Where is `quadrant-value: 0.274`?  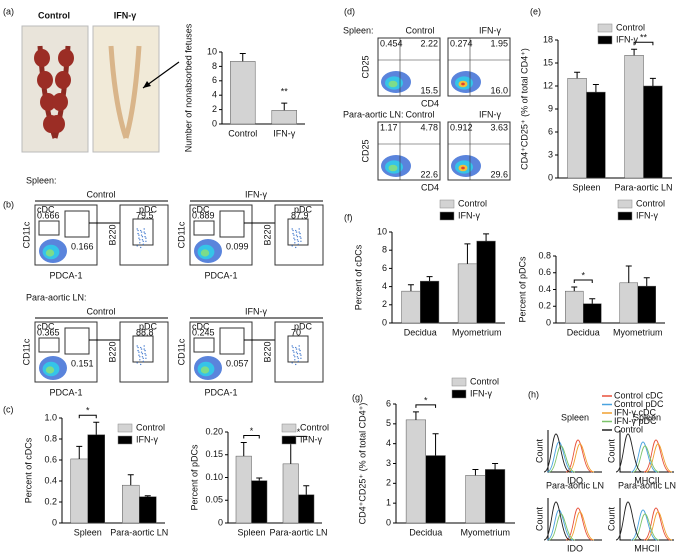
quadrant-value: 0.274 is located at coordinates (461, 43).